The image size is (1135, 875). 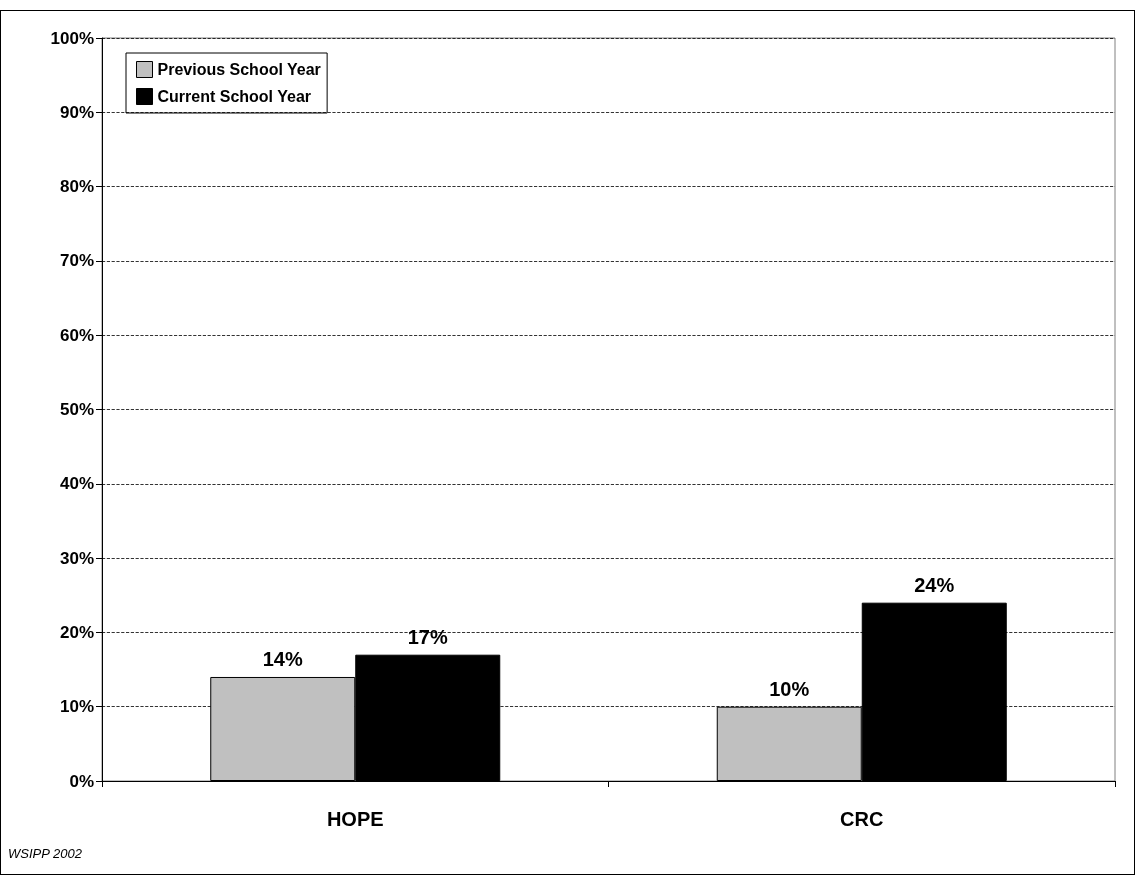 What do you see at coordinates (76, 484) in the screenshot?
I see `y-tick-label: 40%` at bounding box center [76, 484].